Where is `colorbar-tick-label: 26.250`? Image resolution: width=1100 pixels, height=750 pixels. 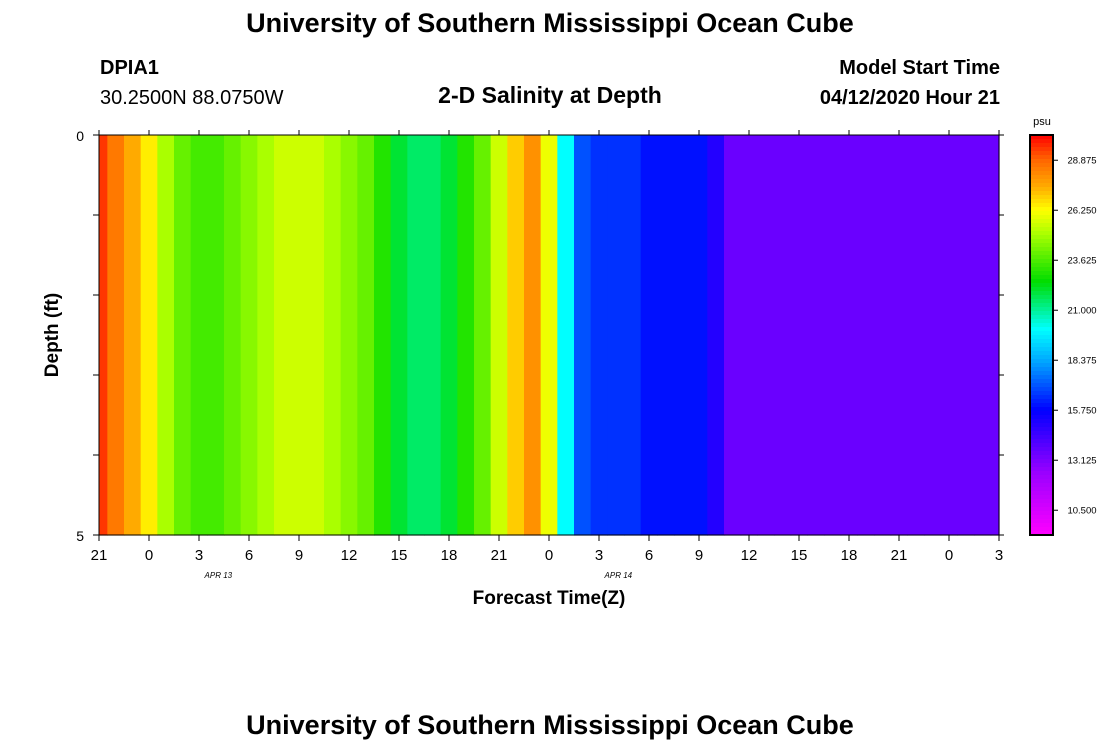 colorbar-tick-label: 26.250 is located at coordinates (1081, 211).